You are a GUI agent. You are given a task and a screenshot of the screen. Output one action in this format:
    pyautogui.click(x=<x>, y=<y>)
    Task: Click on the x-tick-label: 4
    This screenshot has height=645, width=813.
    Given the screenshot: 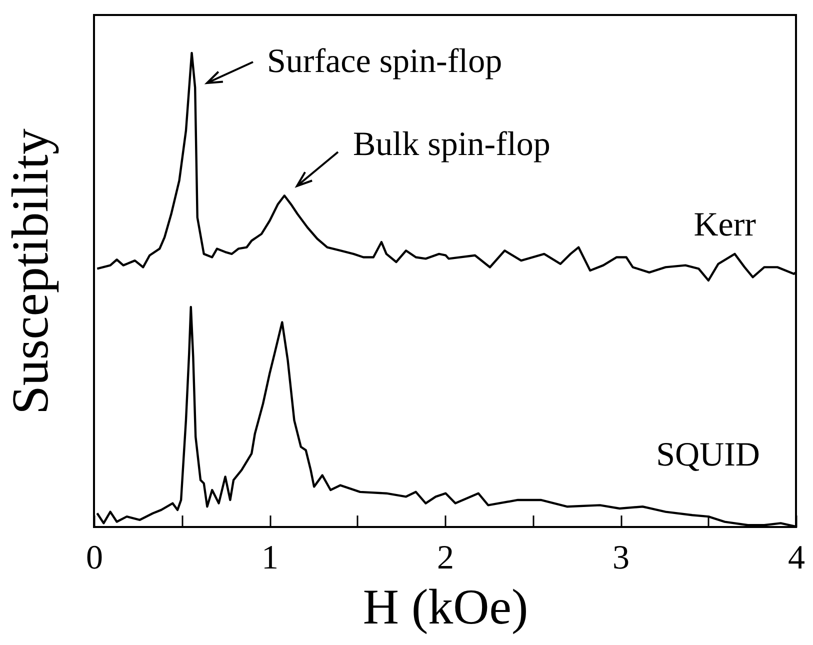 What is the action you would take?
    pyautogui.click(x=796, y=558)
    